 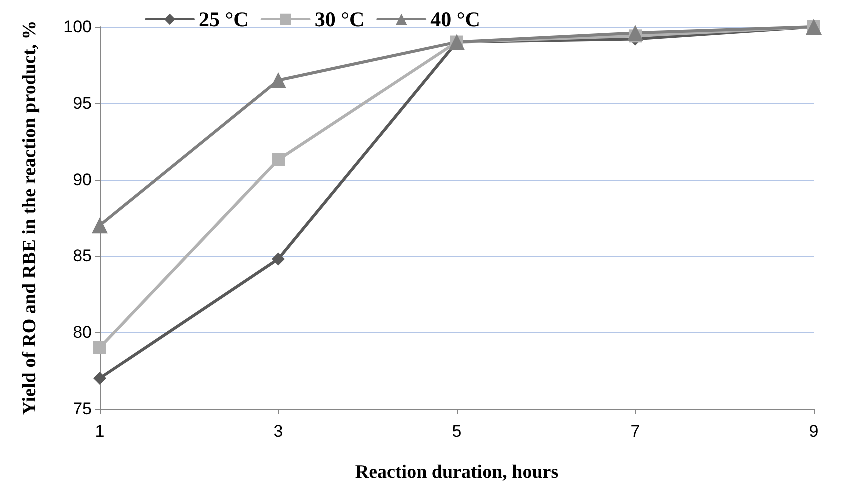 I want to click on y-tick-label: 90, so click(x=82, y=180).